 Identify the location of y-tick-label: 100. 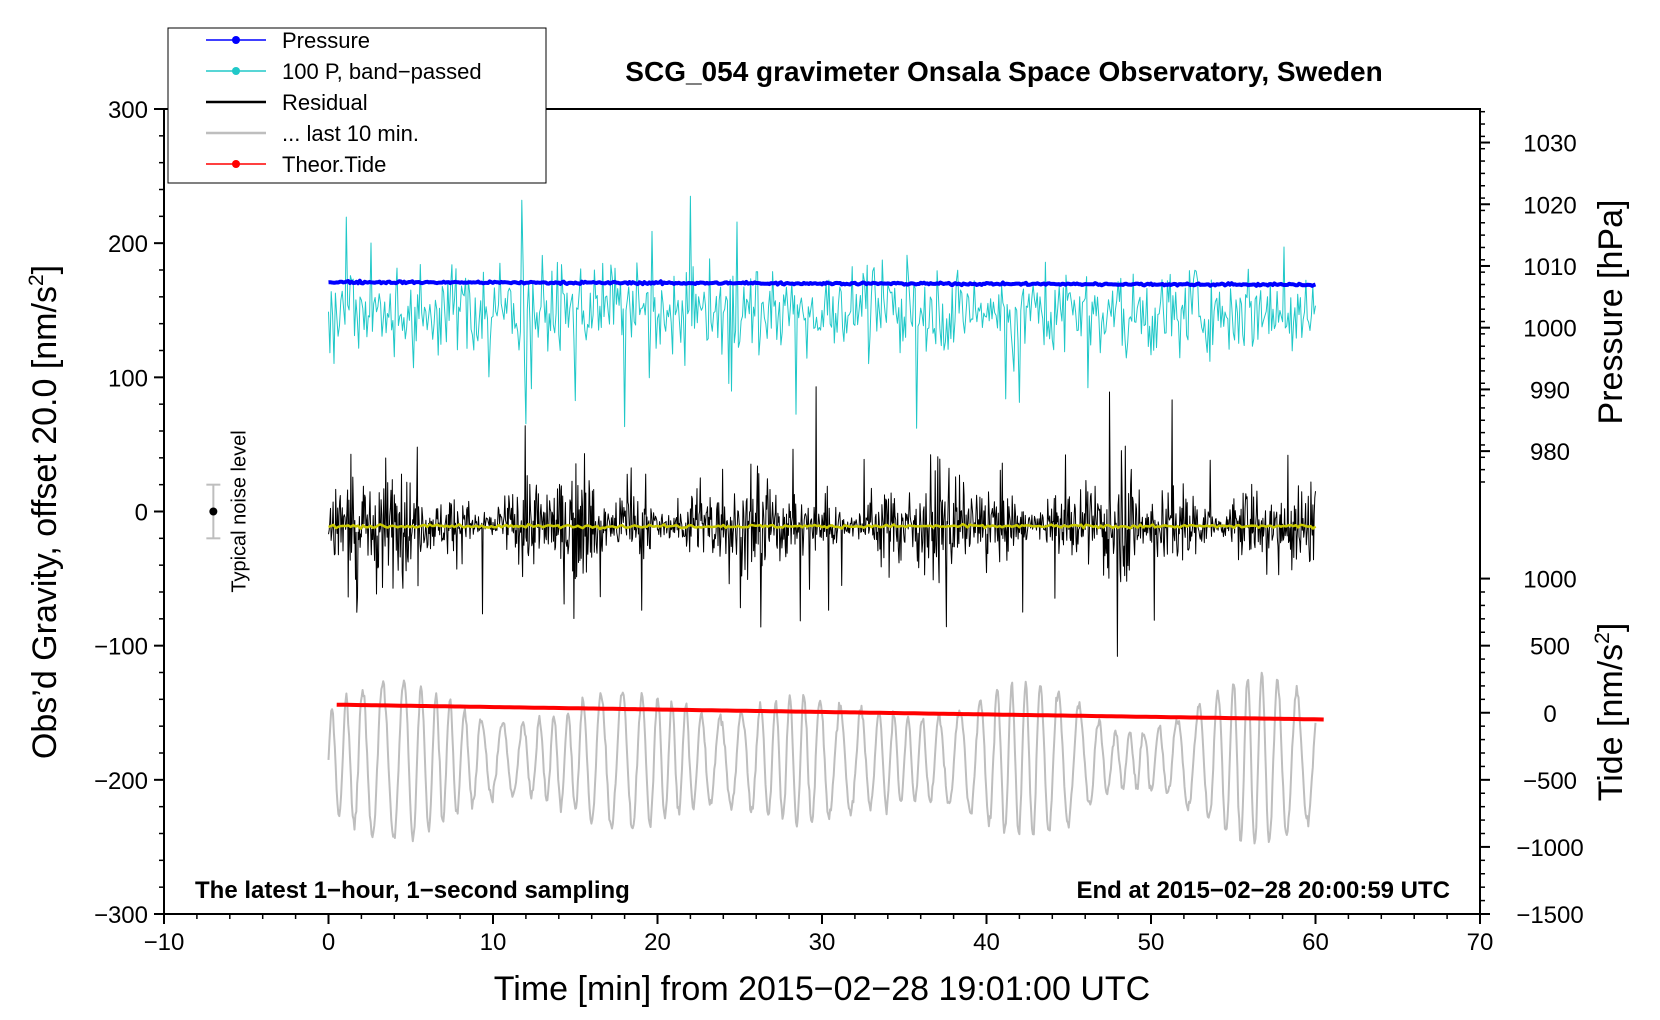
(128, 378).